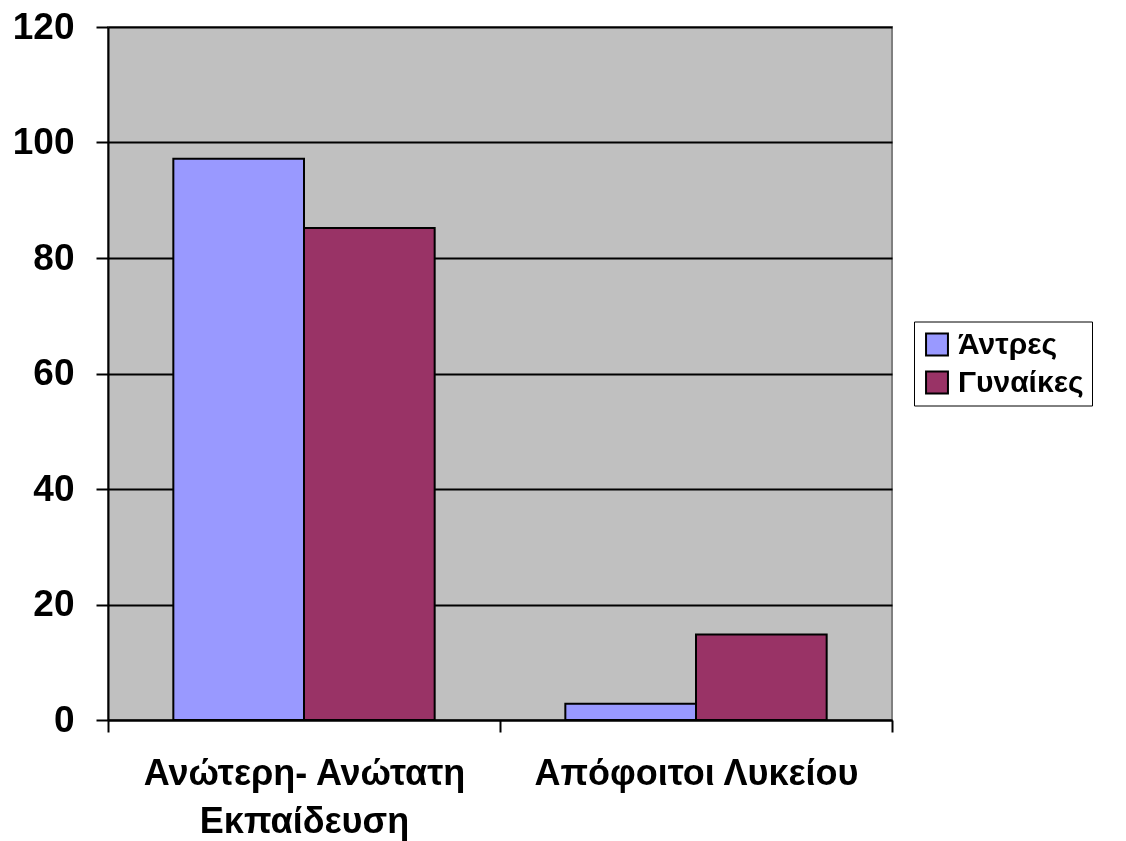  What do you see at coordinates (54, 257) in the screenshot?
I see `y-tick-label: 80` at bounding box center [54, 257].